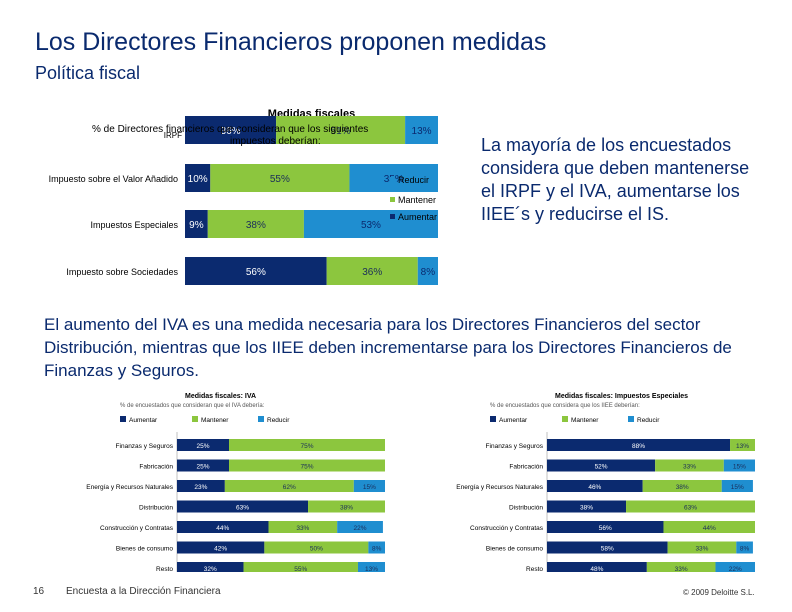 The image size is (792, 612). I want to click on data-label-mantener-bienes-de-consumo: 33%, so click(701, 549).